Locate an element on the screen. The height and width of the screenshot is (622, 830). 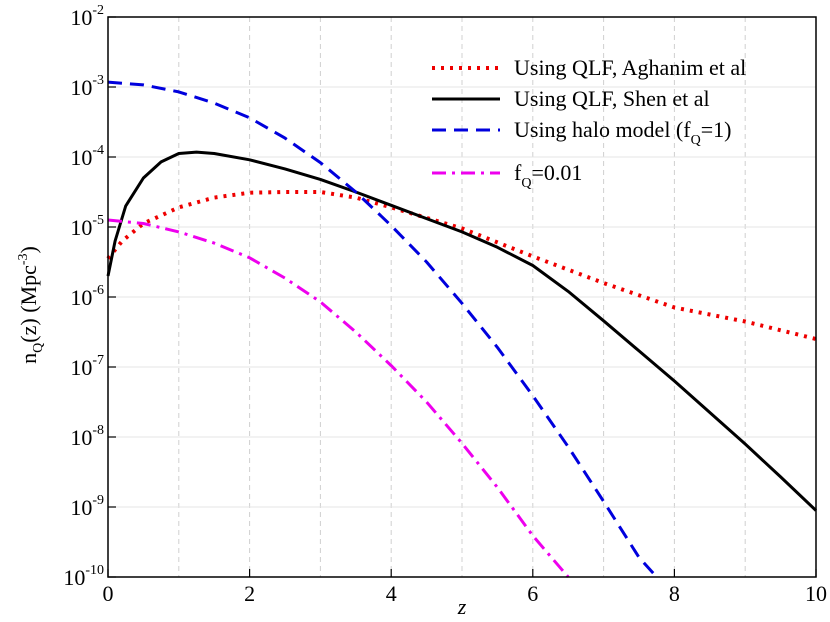
y-tick-label: 10⁻⁹ is located at coordinates (87, 506).